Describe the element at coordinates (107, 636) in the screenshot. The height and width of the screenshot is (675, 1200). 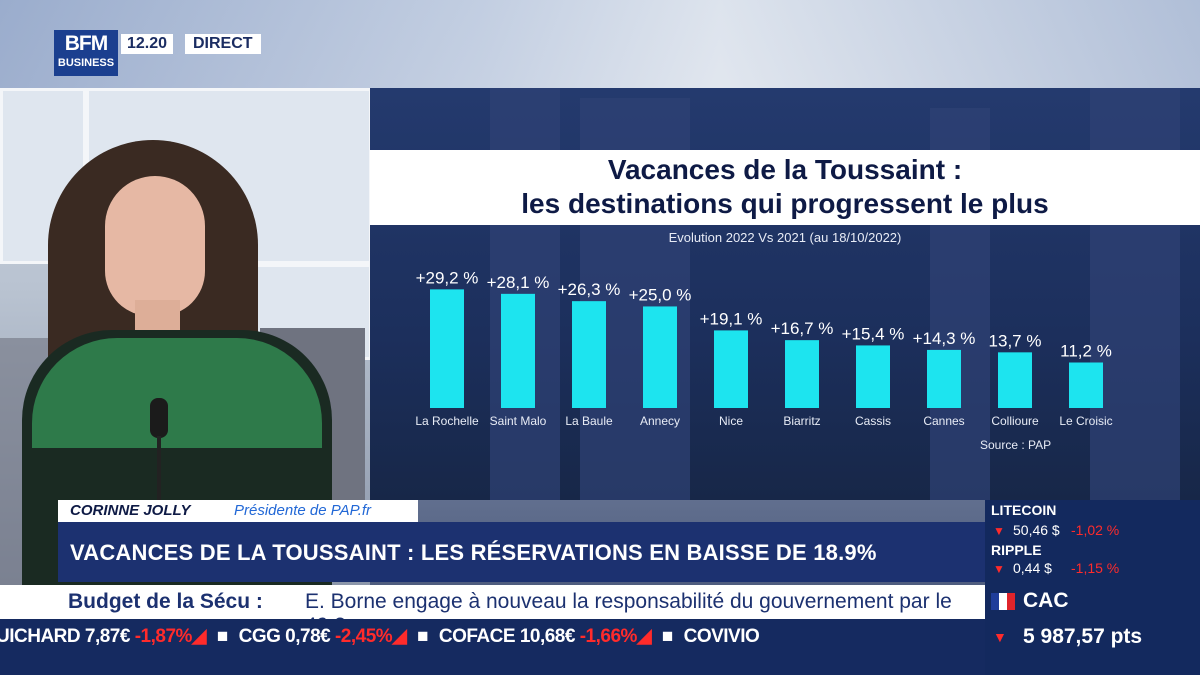
I see `stock-value: 7,87€` at that location.